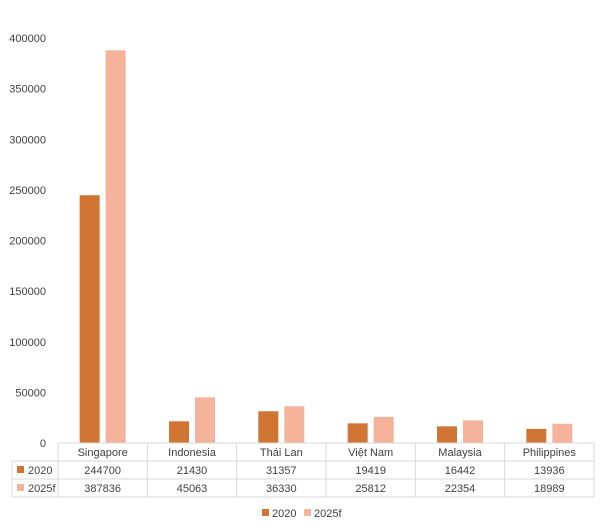 The image size is (600, 531). I want to click on data-label: 244700, so click(102, 471).